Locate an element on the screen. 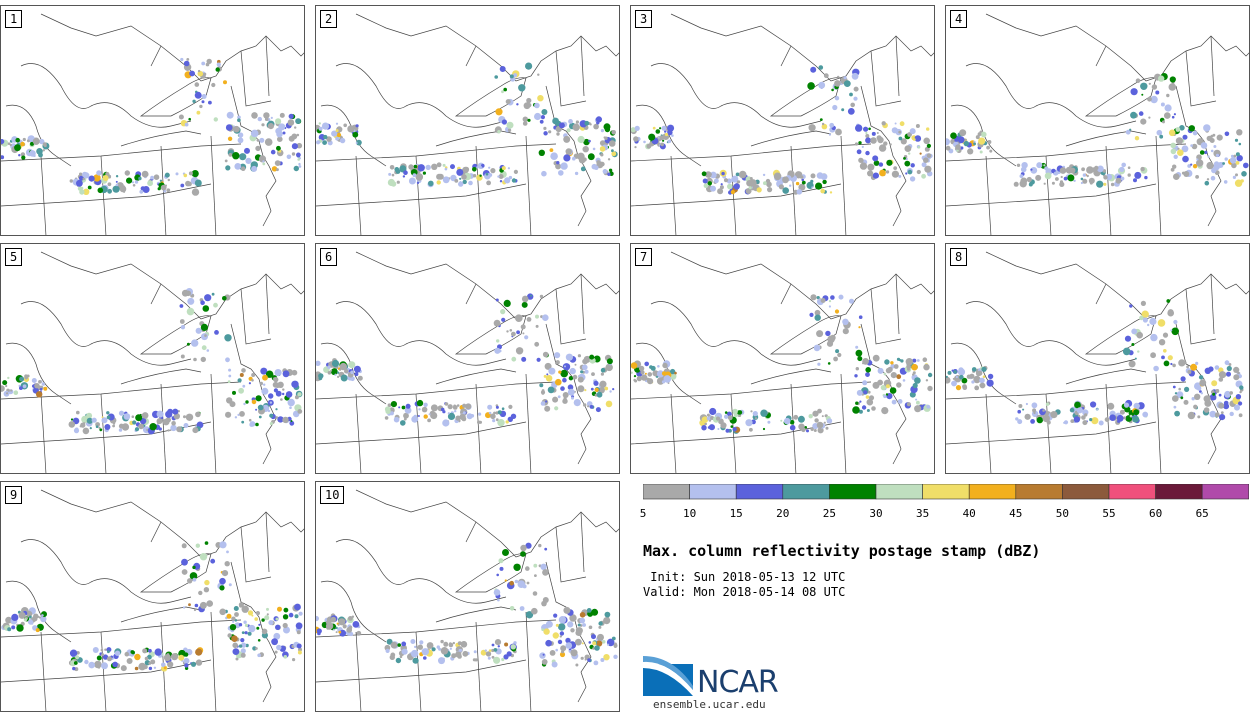 Image resolution: width=1260 pixels, height=712 pixels. colorbar-tick-label: 45 is located at coordinates (1016, 513).